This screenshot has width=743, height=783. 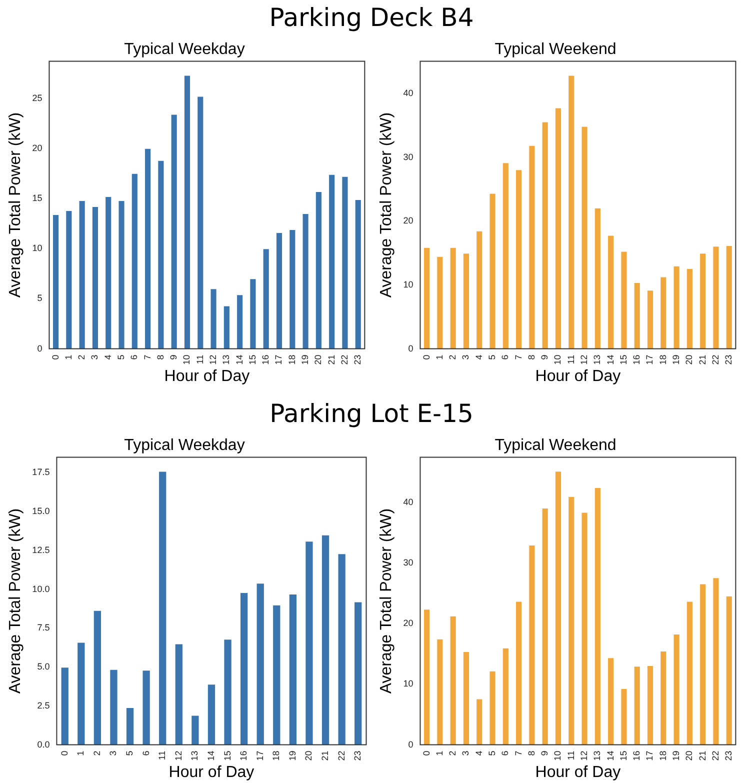 What do you see at coordinates (43, 627) in the screenshot?
I see `y-tick-label: 7.5` at bounding box center [43, 627].